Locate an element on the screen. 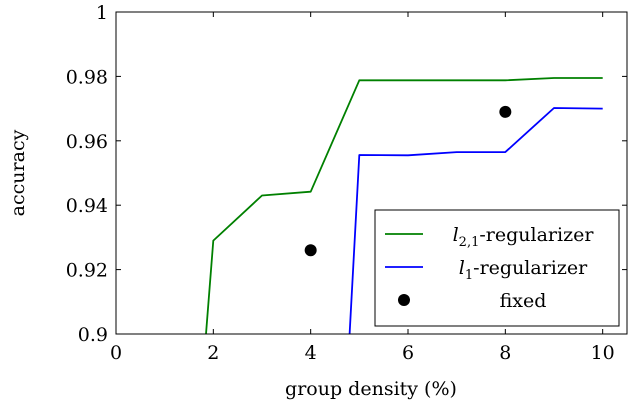 This screenshot has width=631, height=408. y-tick-label: 0.96 is located at coordinates (87, 142).